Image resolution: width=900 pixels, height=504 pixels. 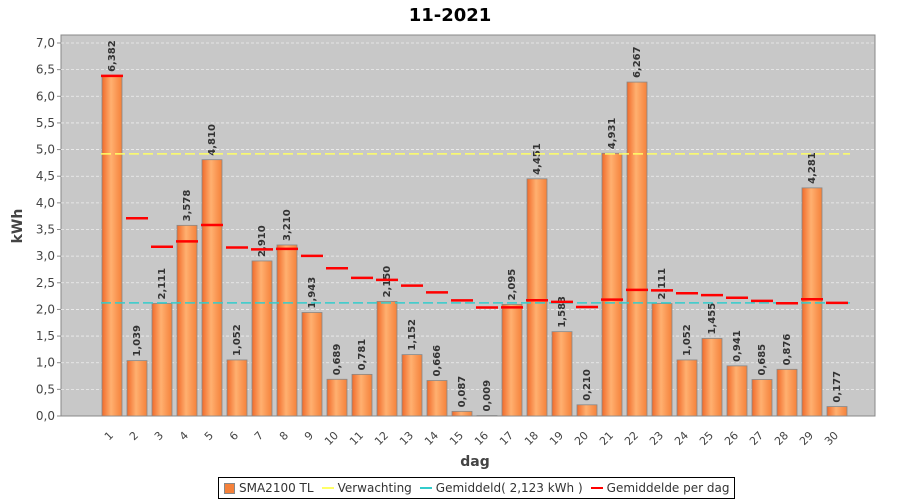 What do you see at coordinates (712, 319) in the screenshot?
I see `data-label: 1,455` at bounding box center [712, 319].